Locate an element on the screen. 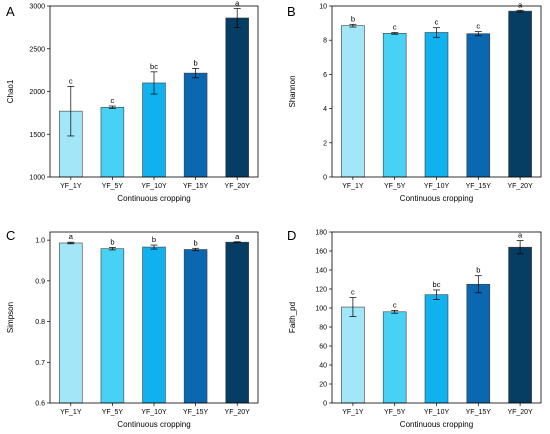 Image resolution: width=550 pixels, height=434 pixels. panel-label: B is located at coordinates (291, 11).